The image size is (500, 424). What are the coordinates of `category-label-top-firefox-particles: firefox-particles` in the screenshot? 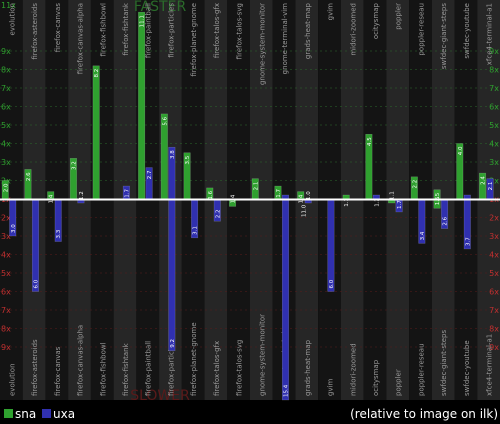 It's located at (171, 30).